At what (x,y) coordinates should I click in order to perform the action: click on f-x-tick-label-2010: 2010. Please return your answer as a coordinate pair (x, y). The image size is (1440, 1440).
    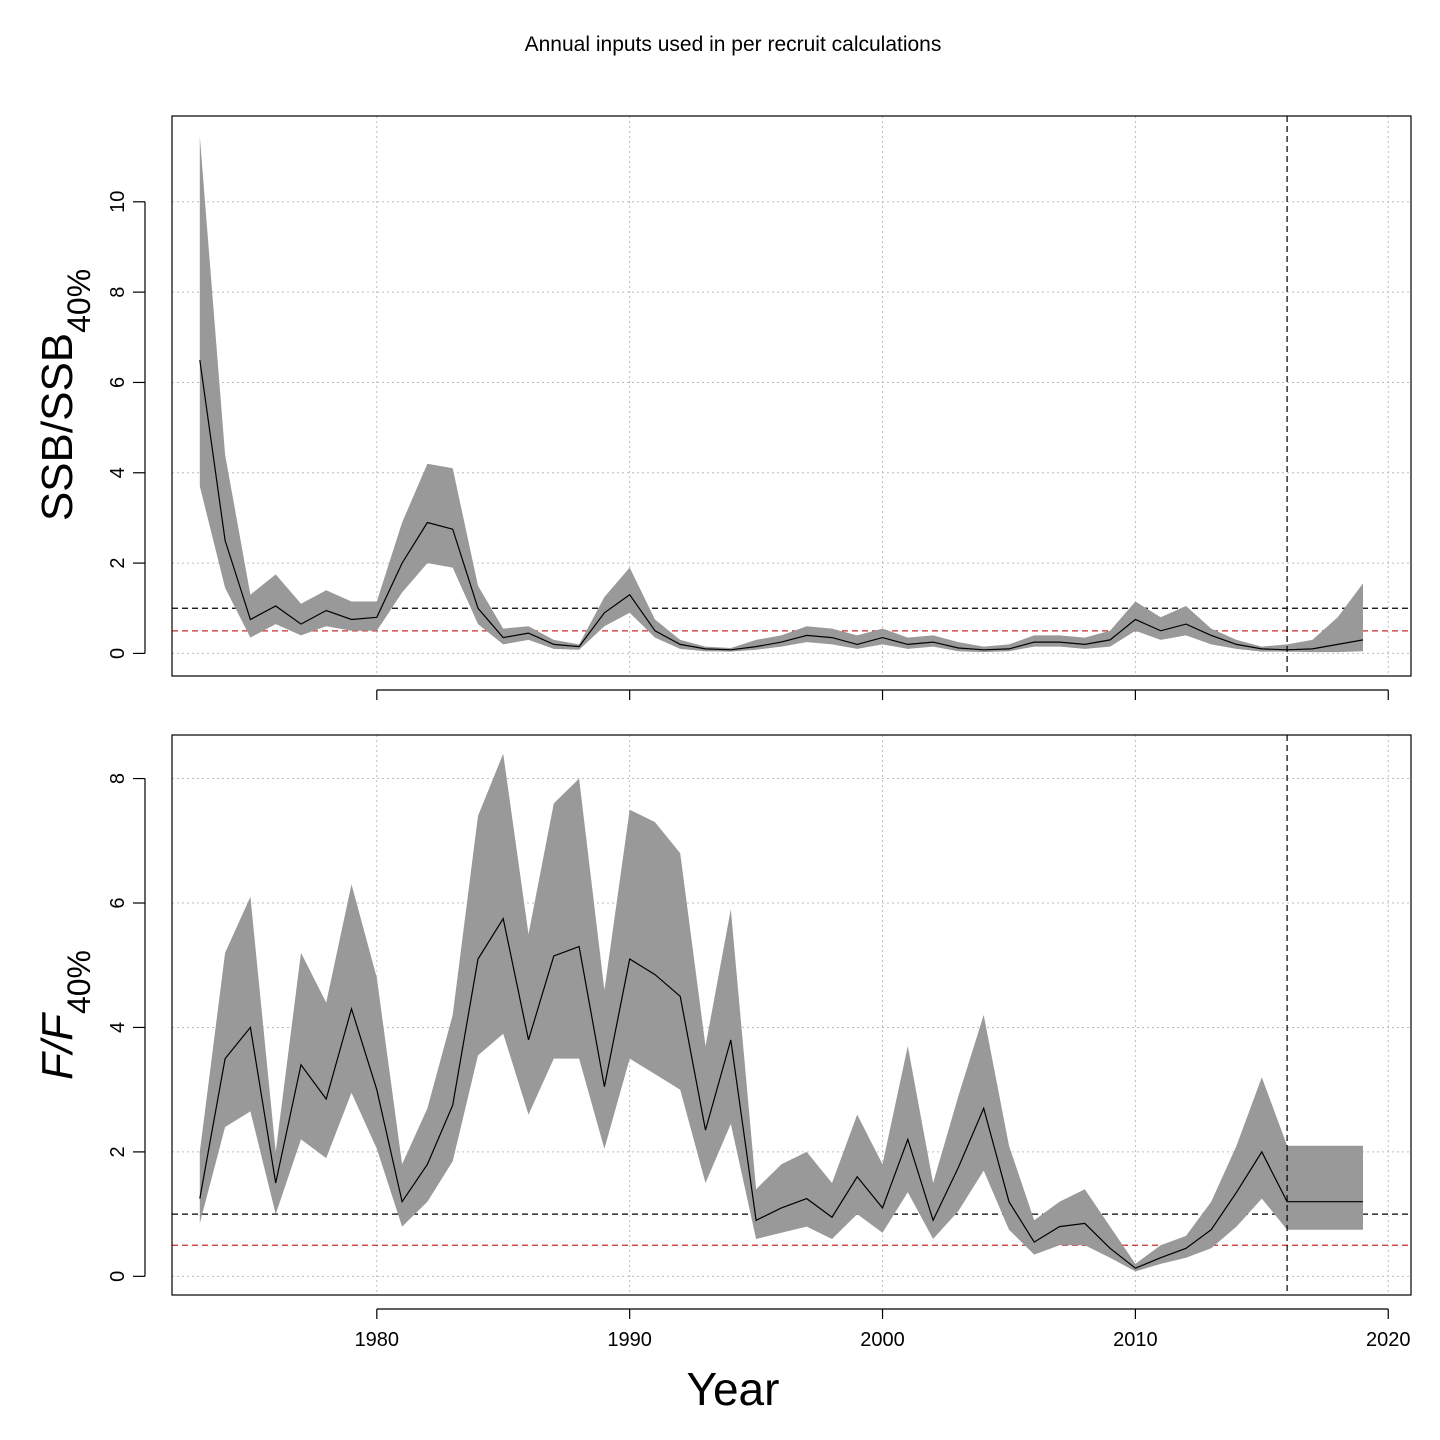
    Looking at the image, I should click on (1135, 1340).